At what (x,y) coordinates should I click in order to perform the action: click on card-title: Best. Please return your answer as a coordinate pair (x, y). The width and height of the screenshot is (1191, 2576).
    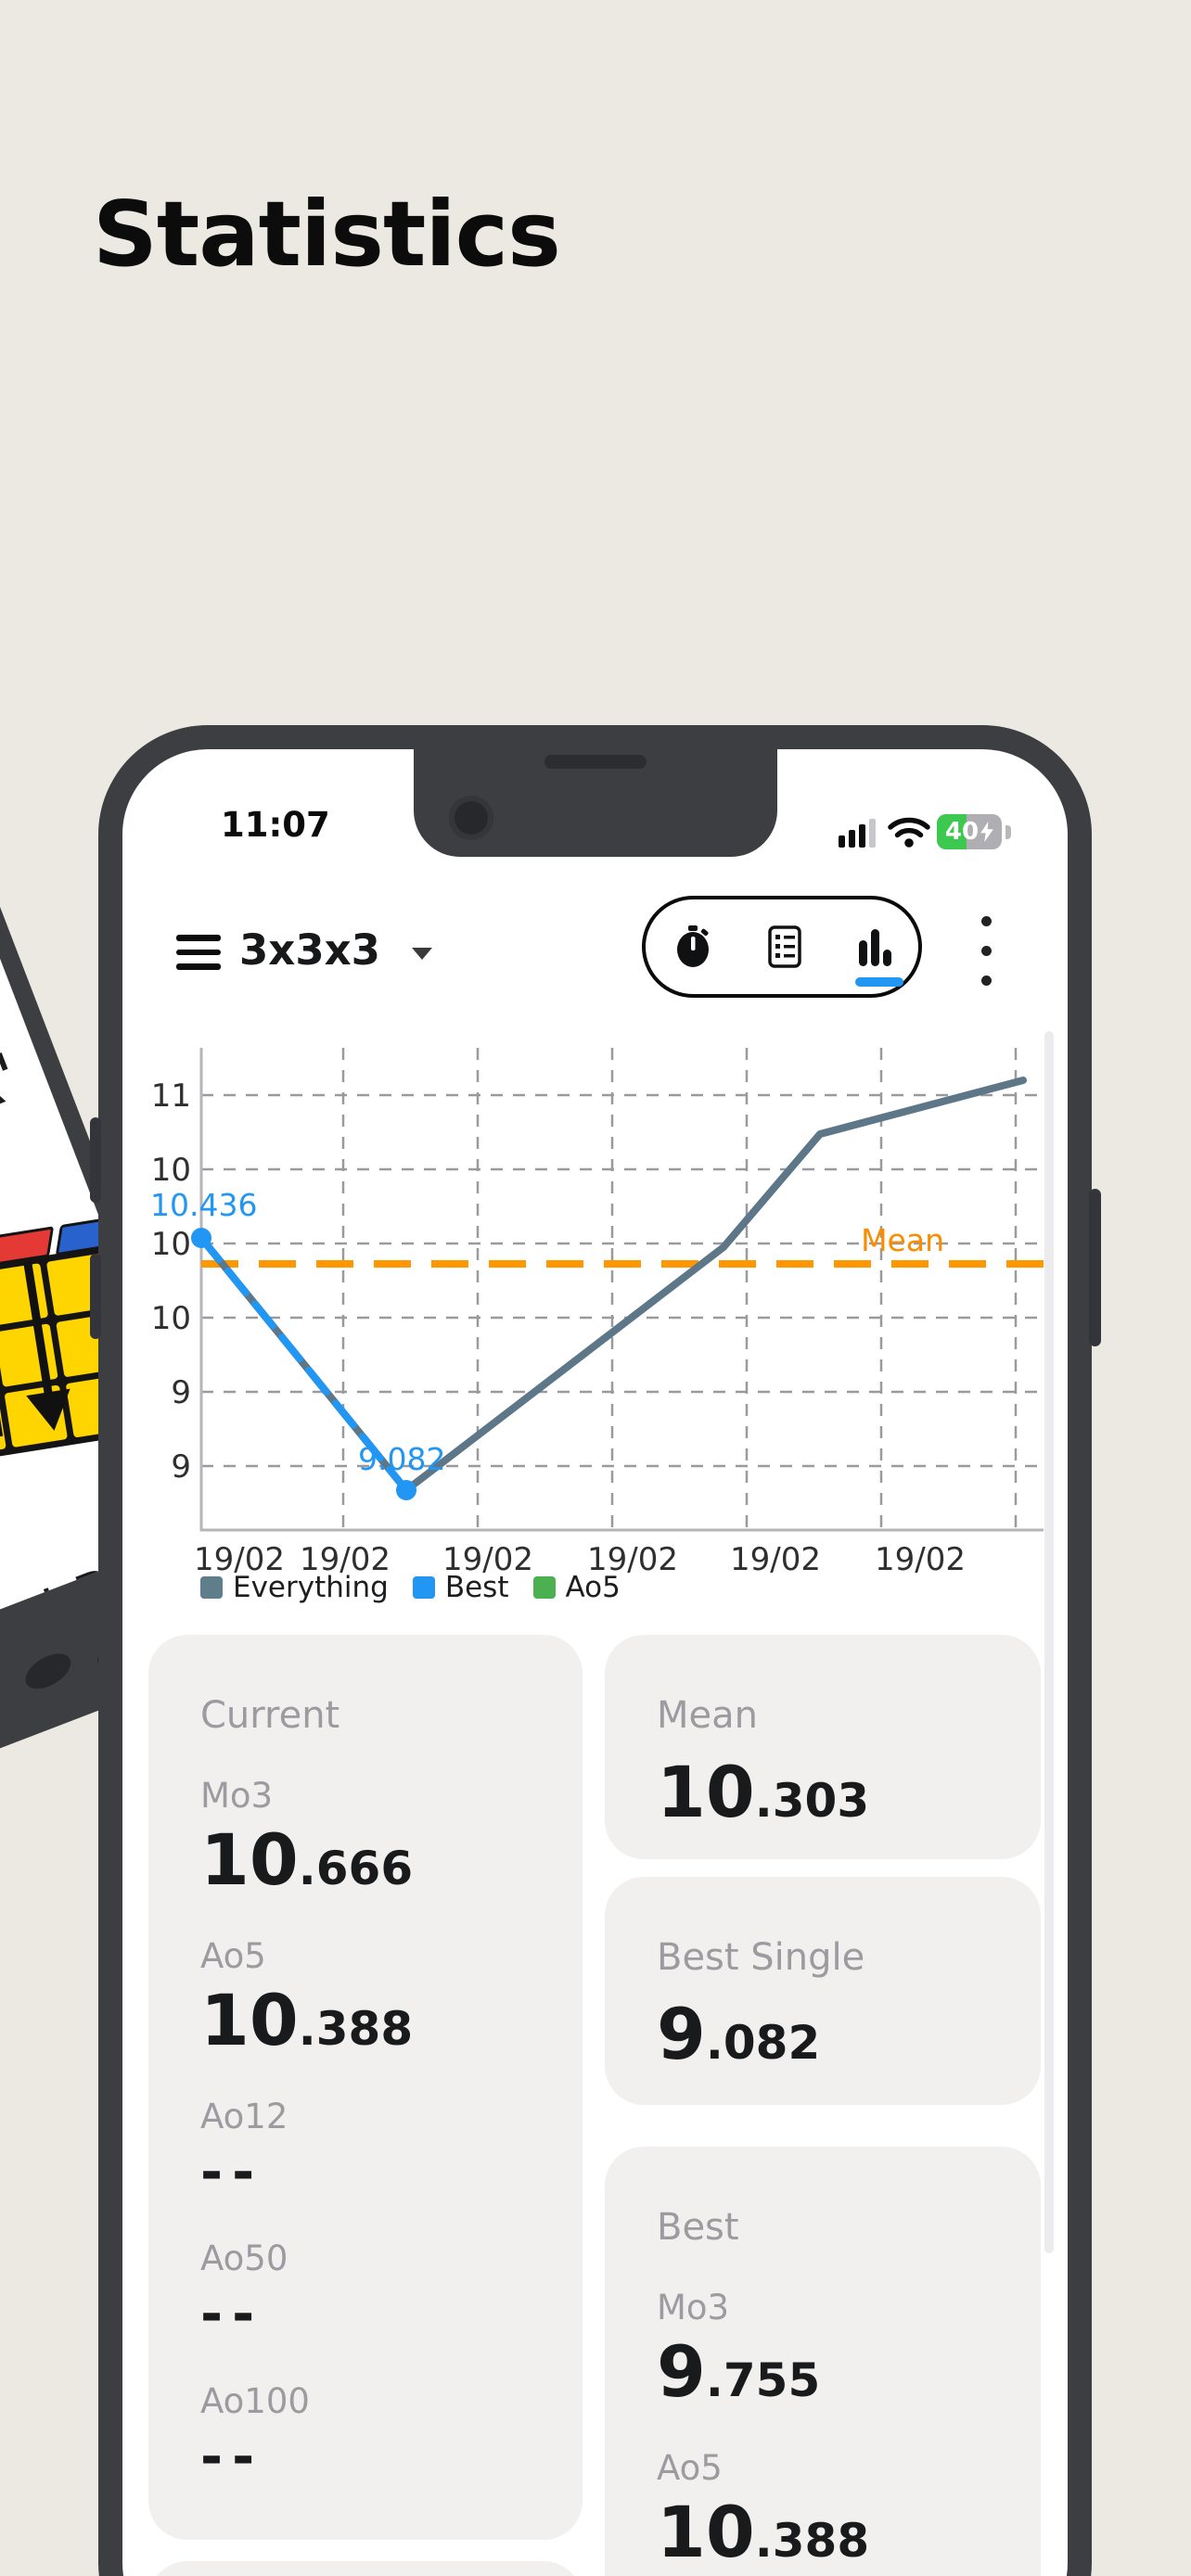
    Looking at the image, I should click on (698, 2227).